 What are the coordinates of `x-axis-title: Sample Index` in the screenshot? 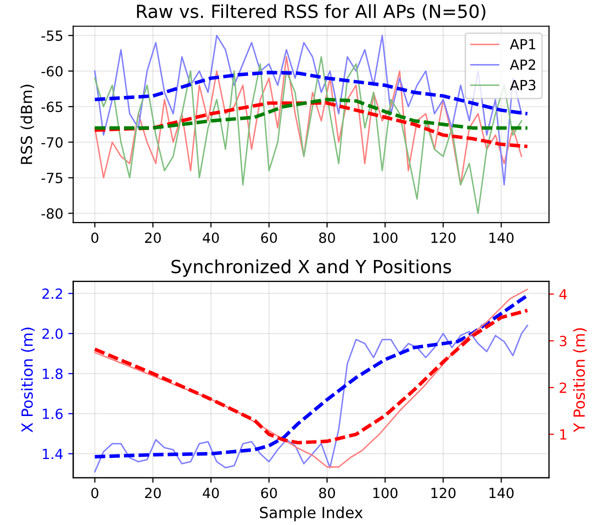 It's located at (311, 514).